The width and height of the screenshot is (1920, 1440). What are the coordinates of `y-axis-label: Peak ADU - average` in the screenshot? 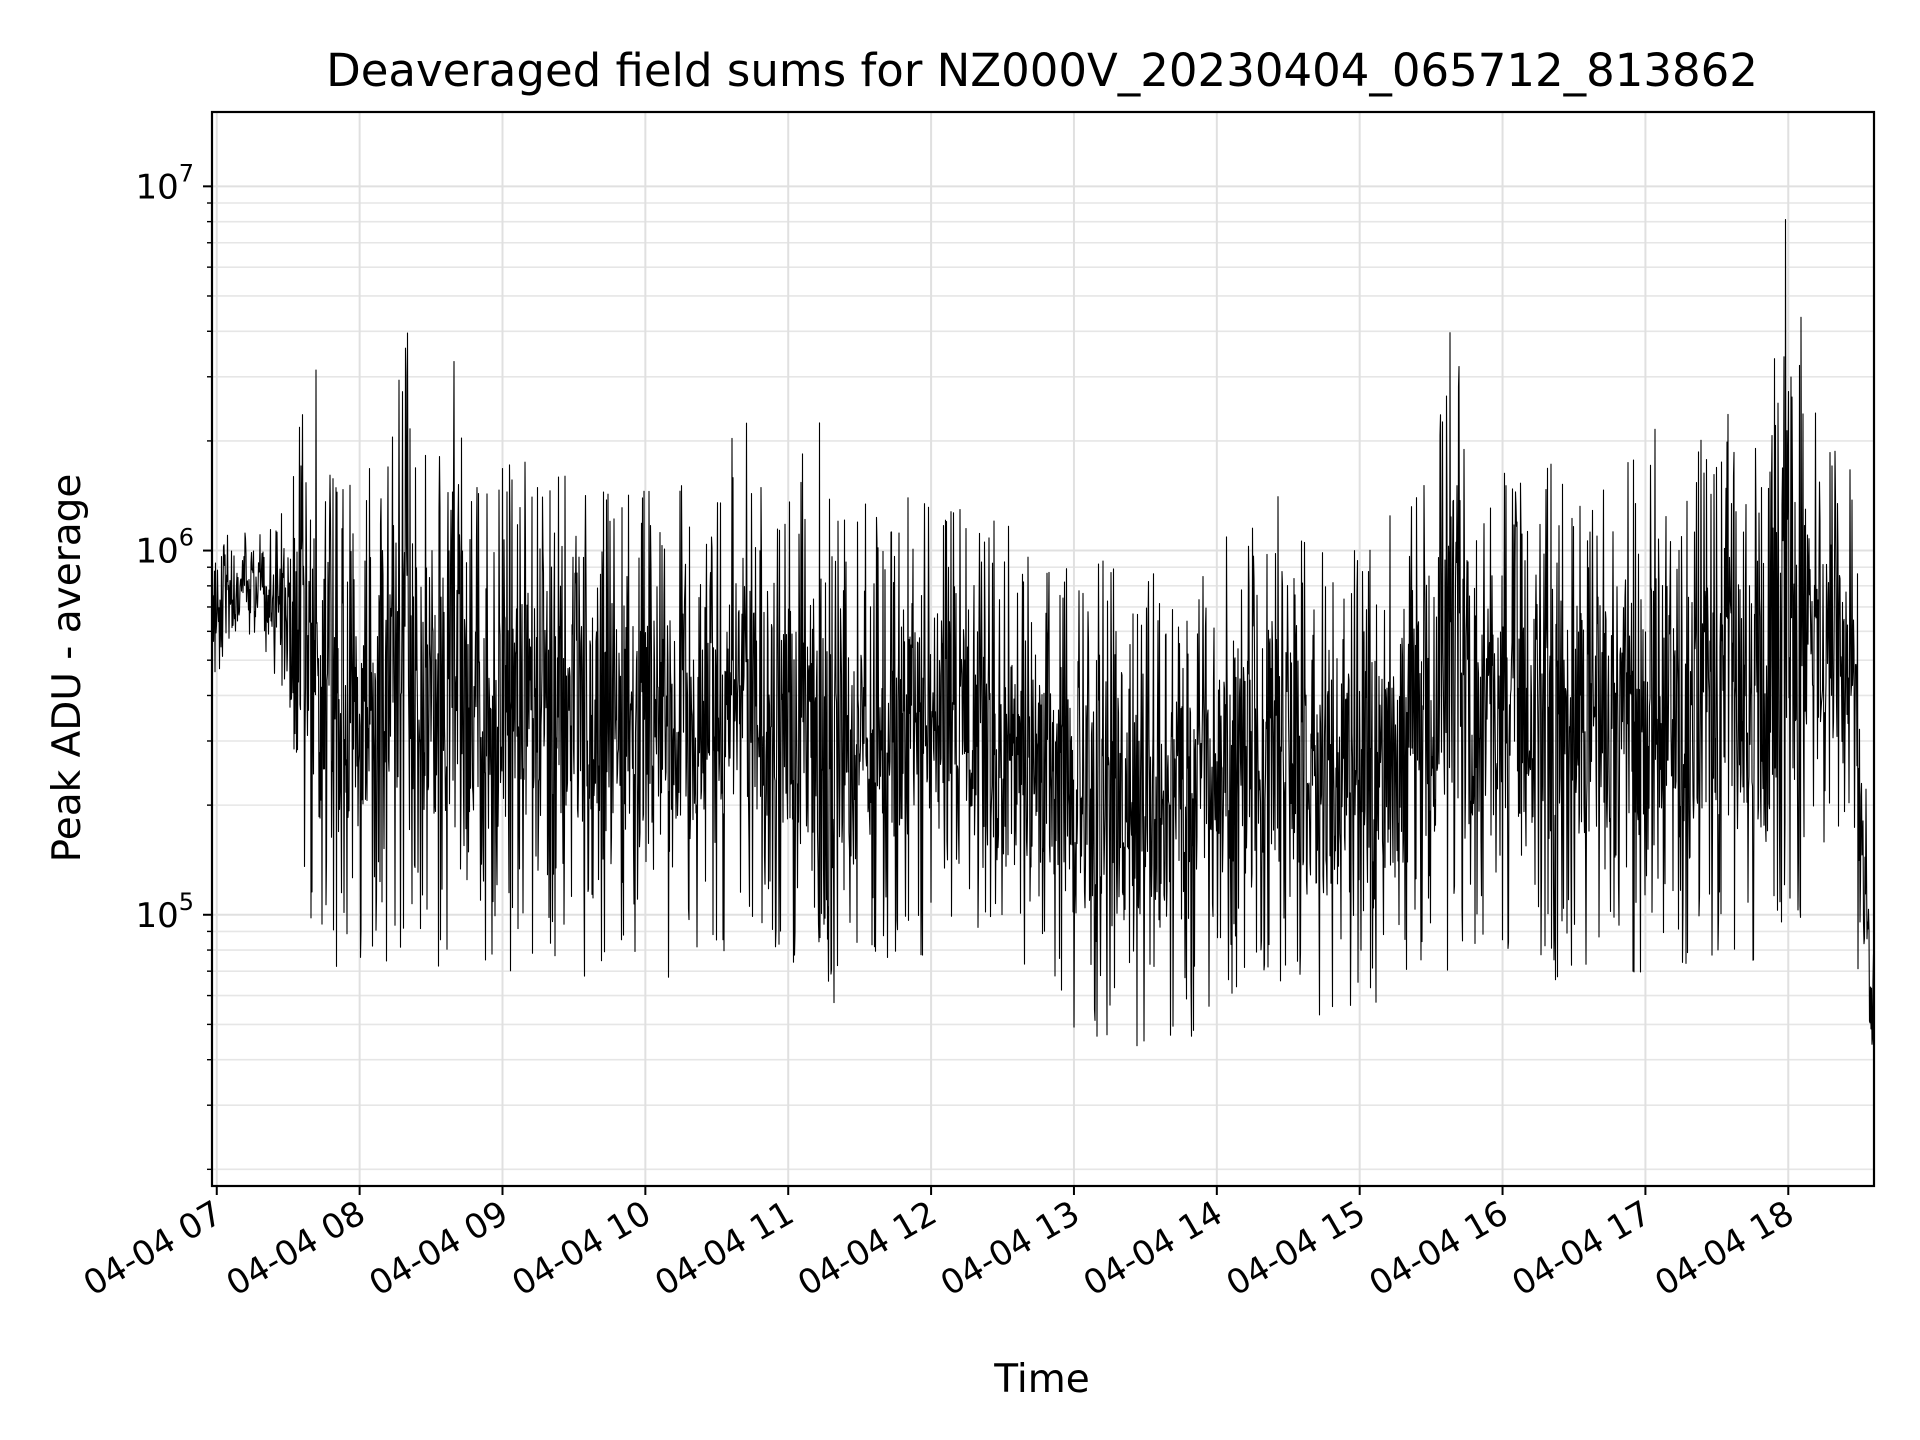 It's located at (67, 668).